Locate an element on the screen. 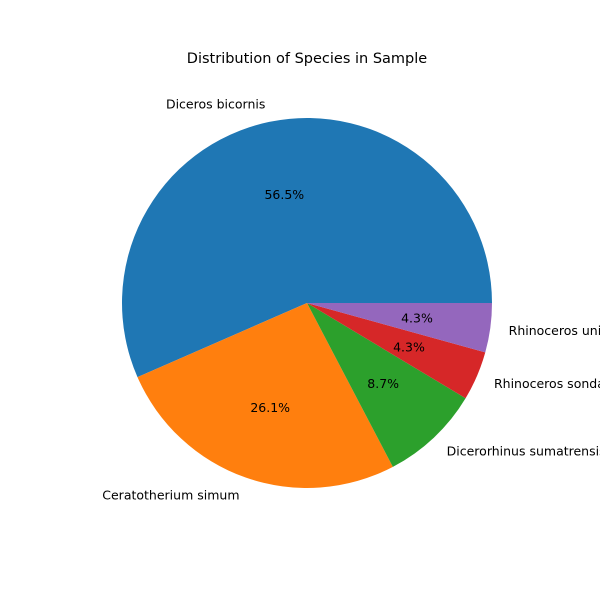 The image size is (600, 604). slice-percentage-label: 8.7% is located at coordinates (383, 383).